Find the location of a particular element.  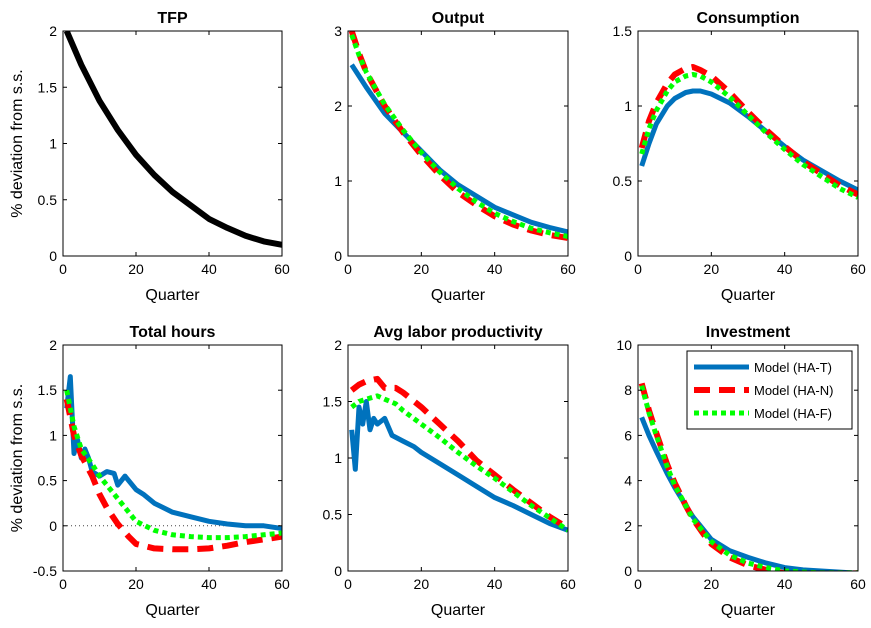

legend: Model (HA-T) Model (HA-N) Model (HA-F) is located at coordinates (769, 390).